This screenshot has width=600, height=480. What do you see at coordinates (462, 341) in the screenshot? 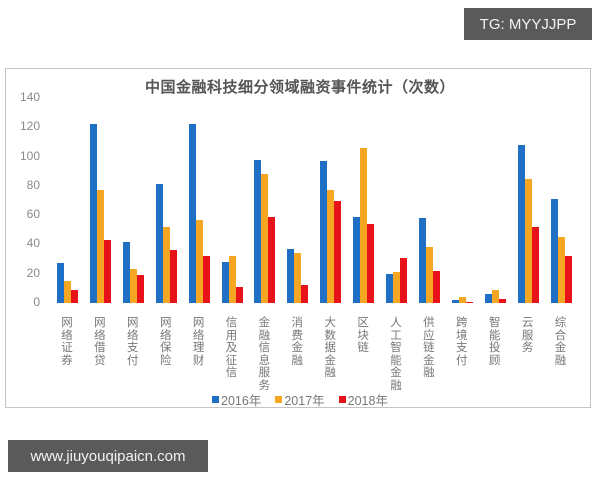
I see `x-tick-label: 跨境支付` at bounding box center [462, 341].